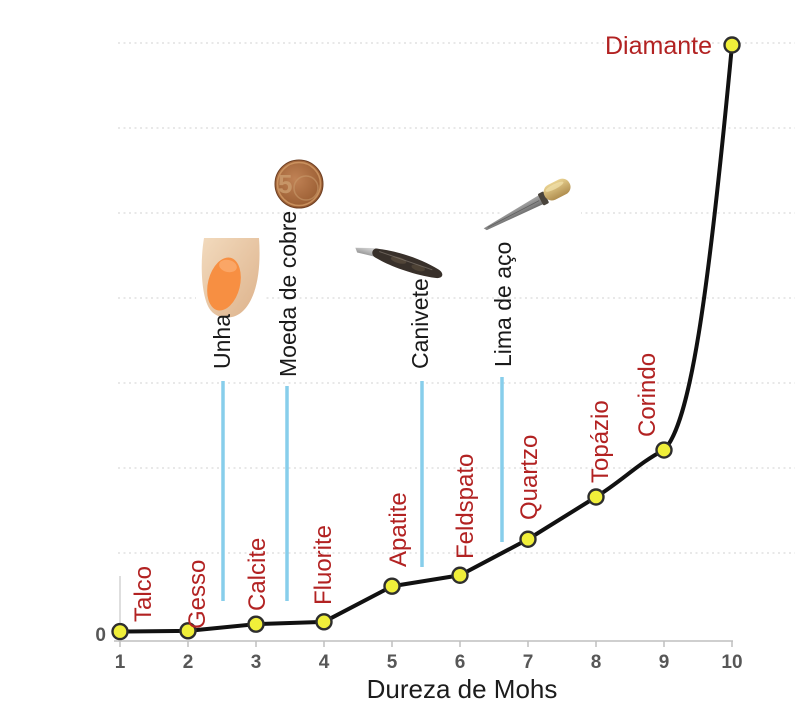  Describe the element at coordinates (398, 529) in the screenshot. I see `mineral-label-5: Apatite` at that location.